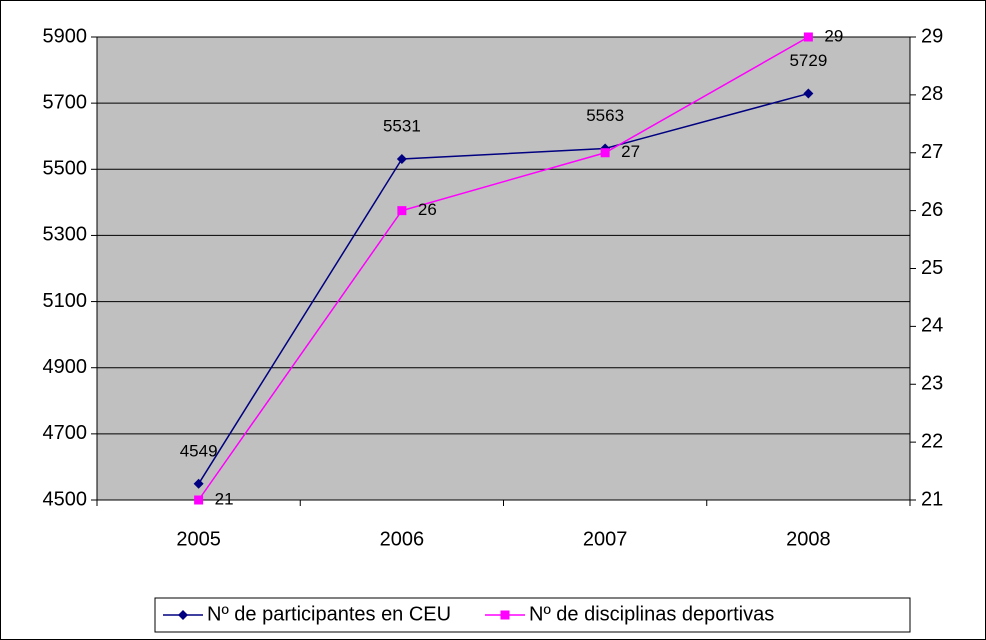  I want to click on y-tick-label: 5500, so click(65, 169).